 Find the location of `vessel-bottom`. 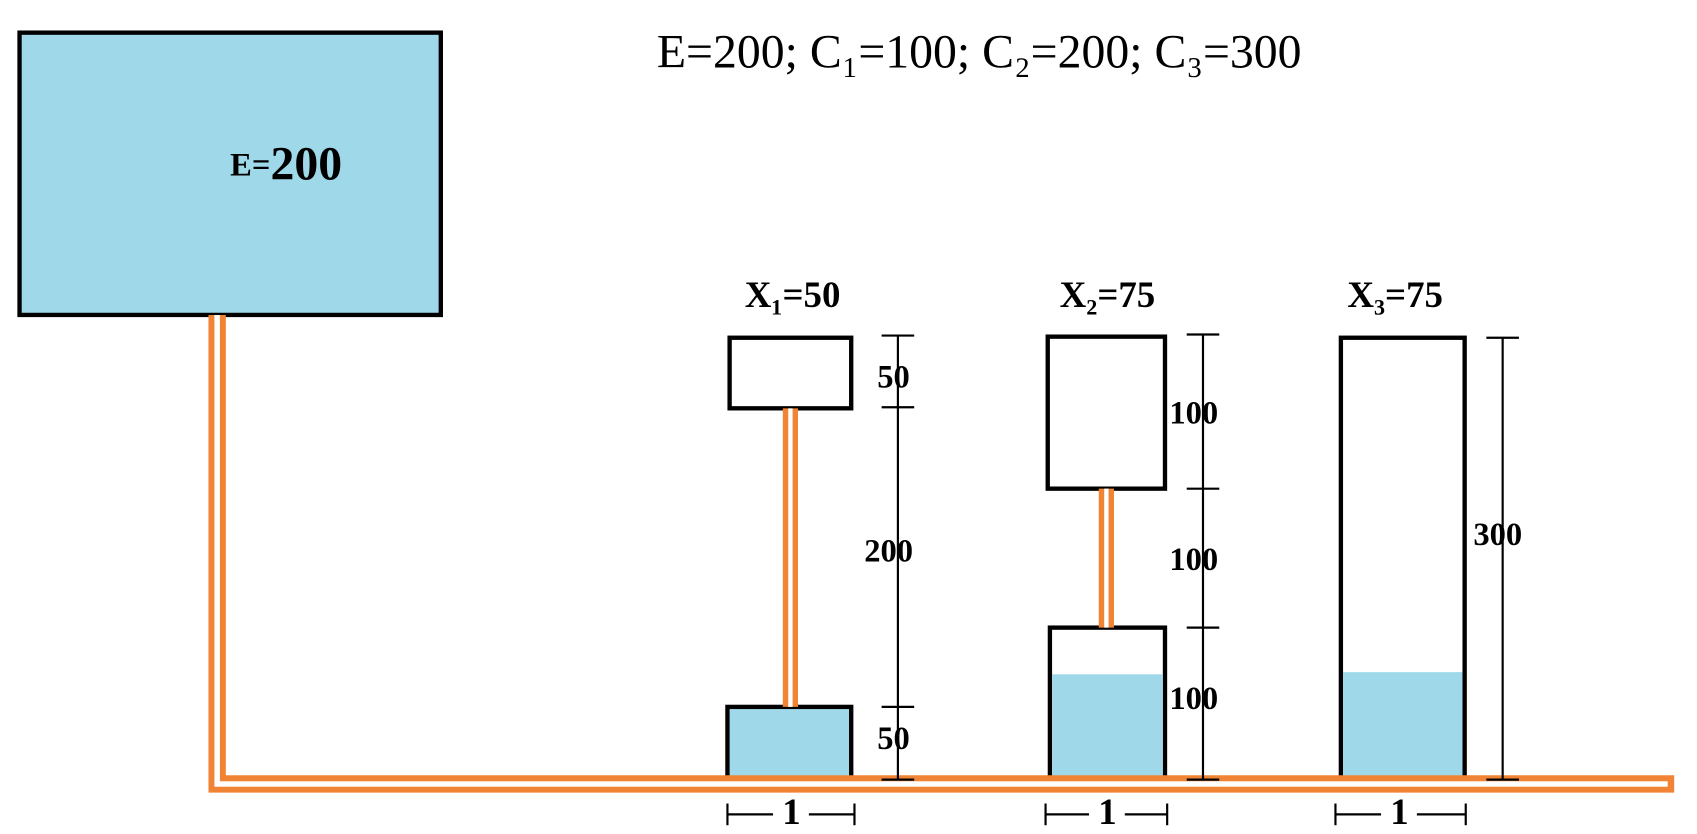

vessel-bottom is located at coordinates (789, 745).